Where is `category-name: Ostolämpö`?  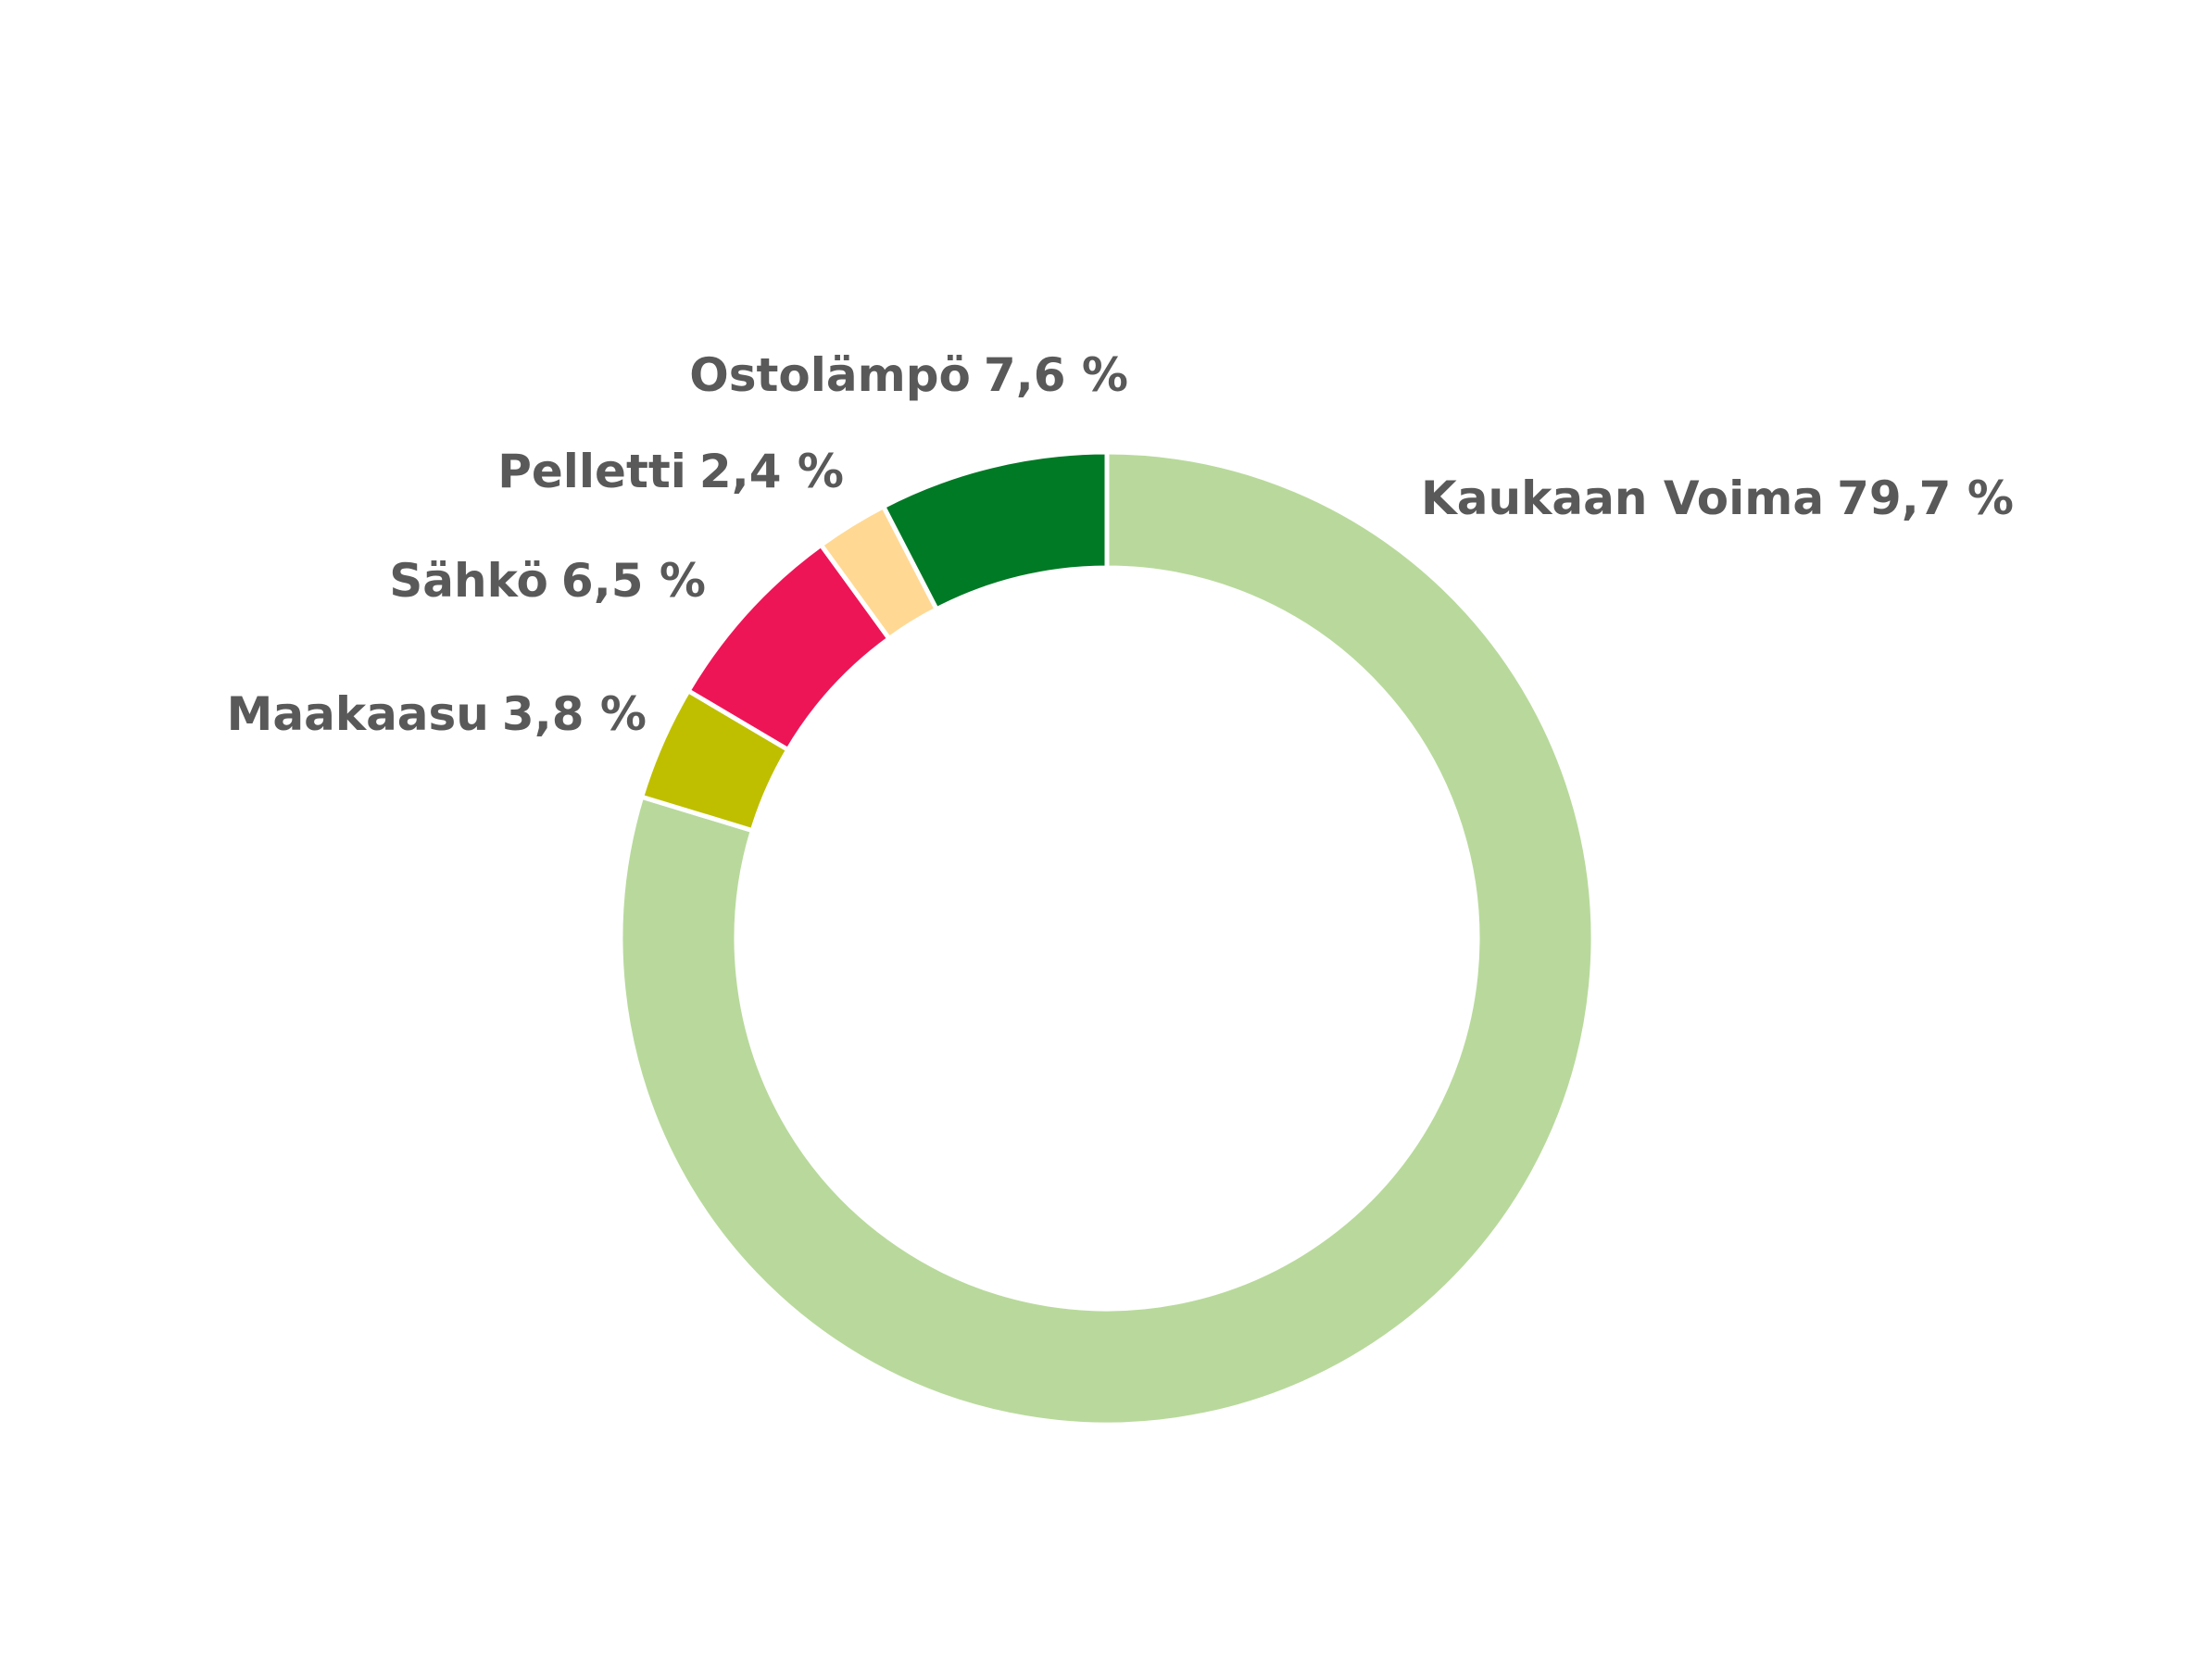
category-name: Ostolämpö is located at coordinates (830, 375).